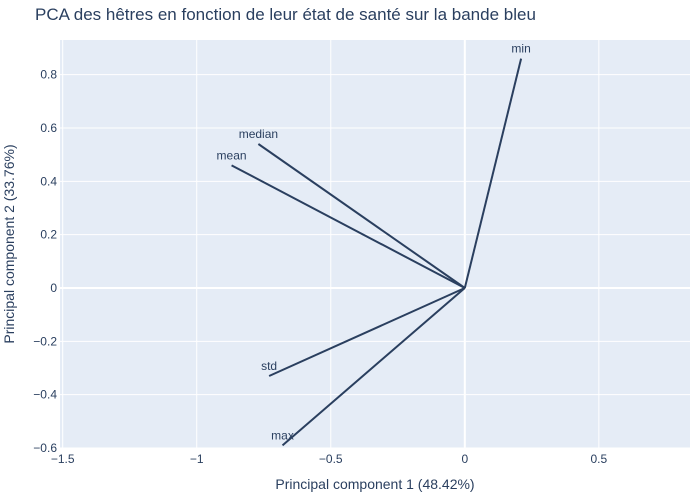 This screenshot has width=700, height=500. Describe the element at coordinates (348, 226) in the screenshot. I see `loading-vector-mean` at that location.